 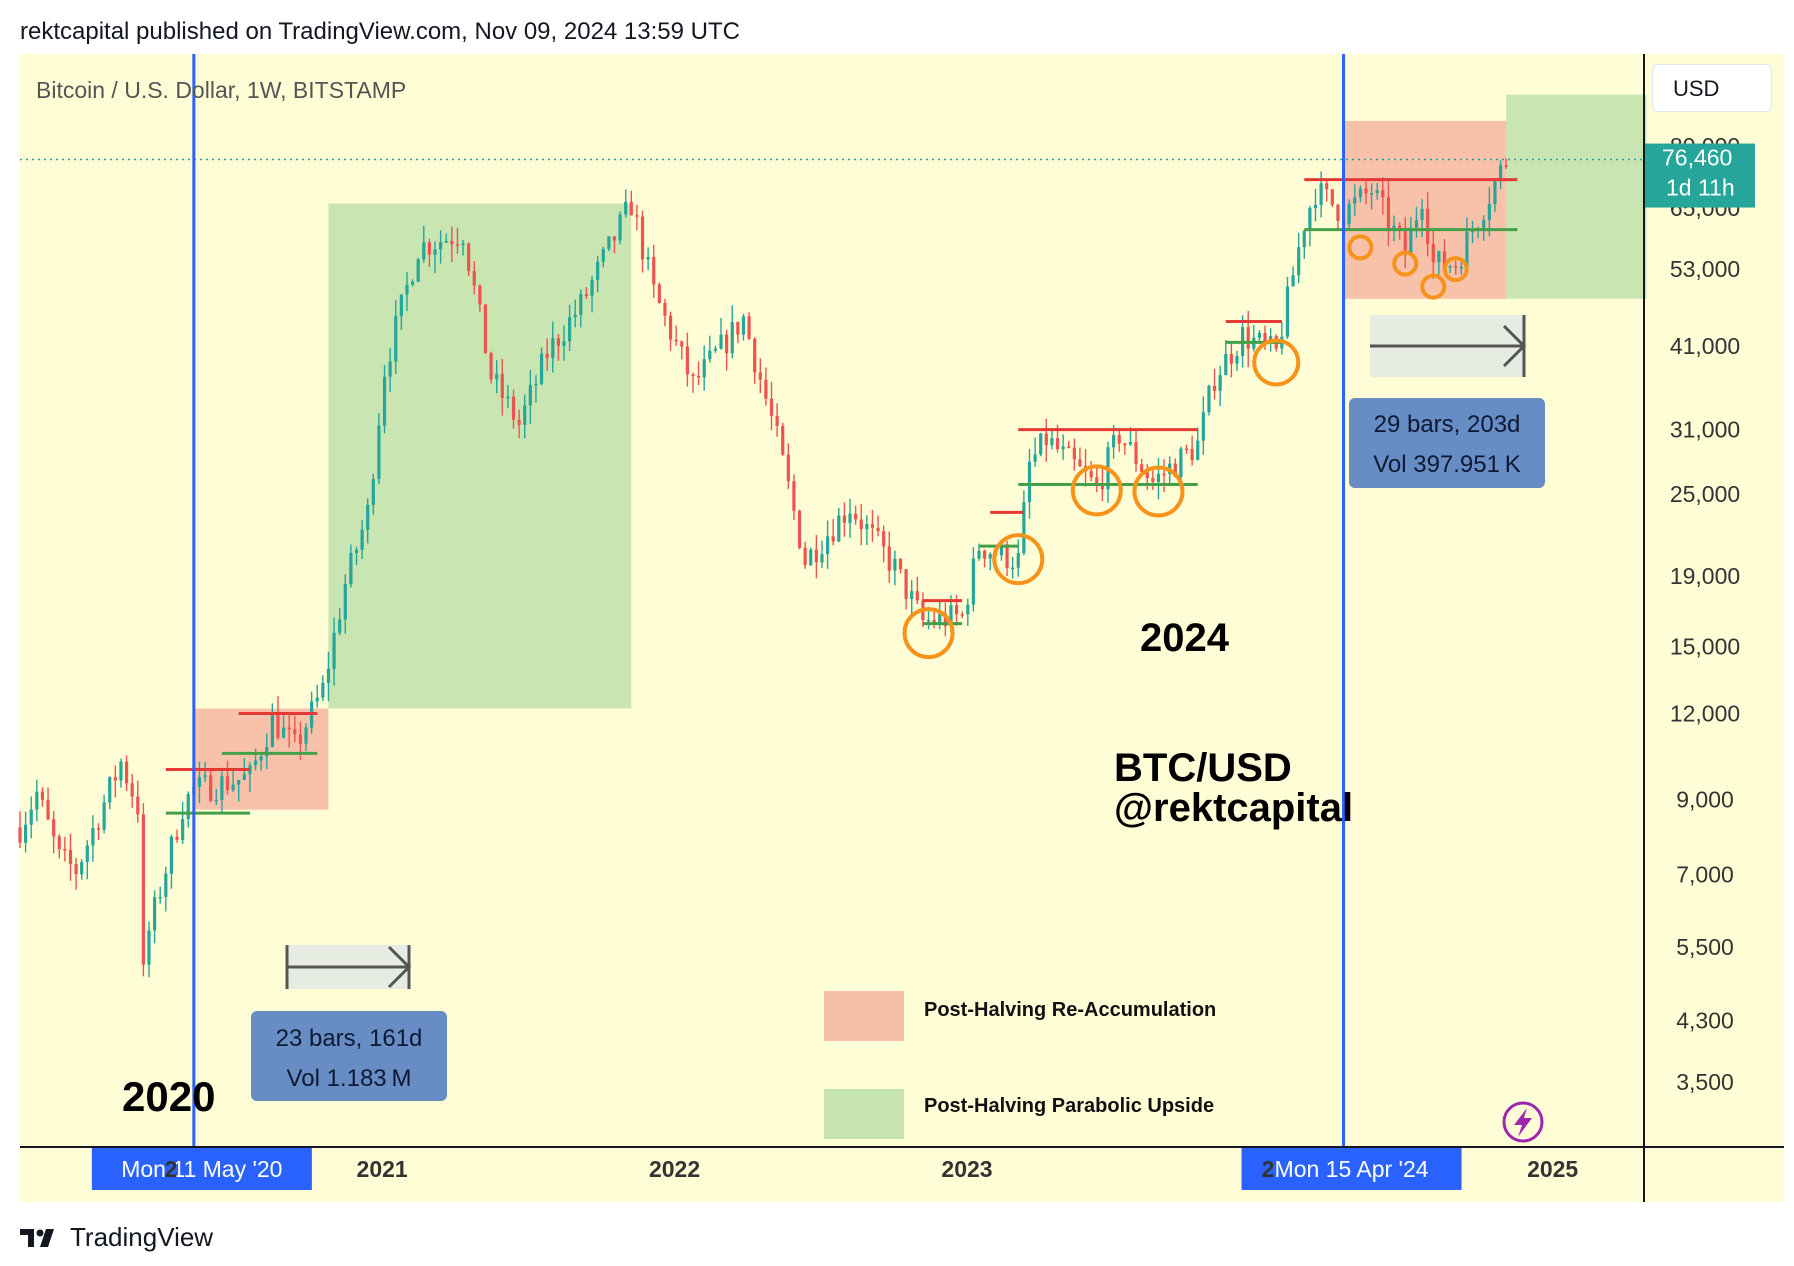 What do you see at coordinates (1447, 401) in the screenshot?
I see `measure-tool-2024: 29 bars, 203d Vol 397.951 K` at bounding box center [1447, 401].